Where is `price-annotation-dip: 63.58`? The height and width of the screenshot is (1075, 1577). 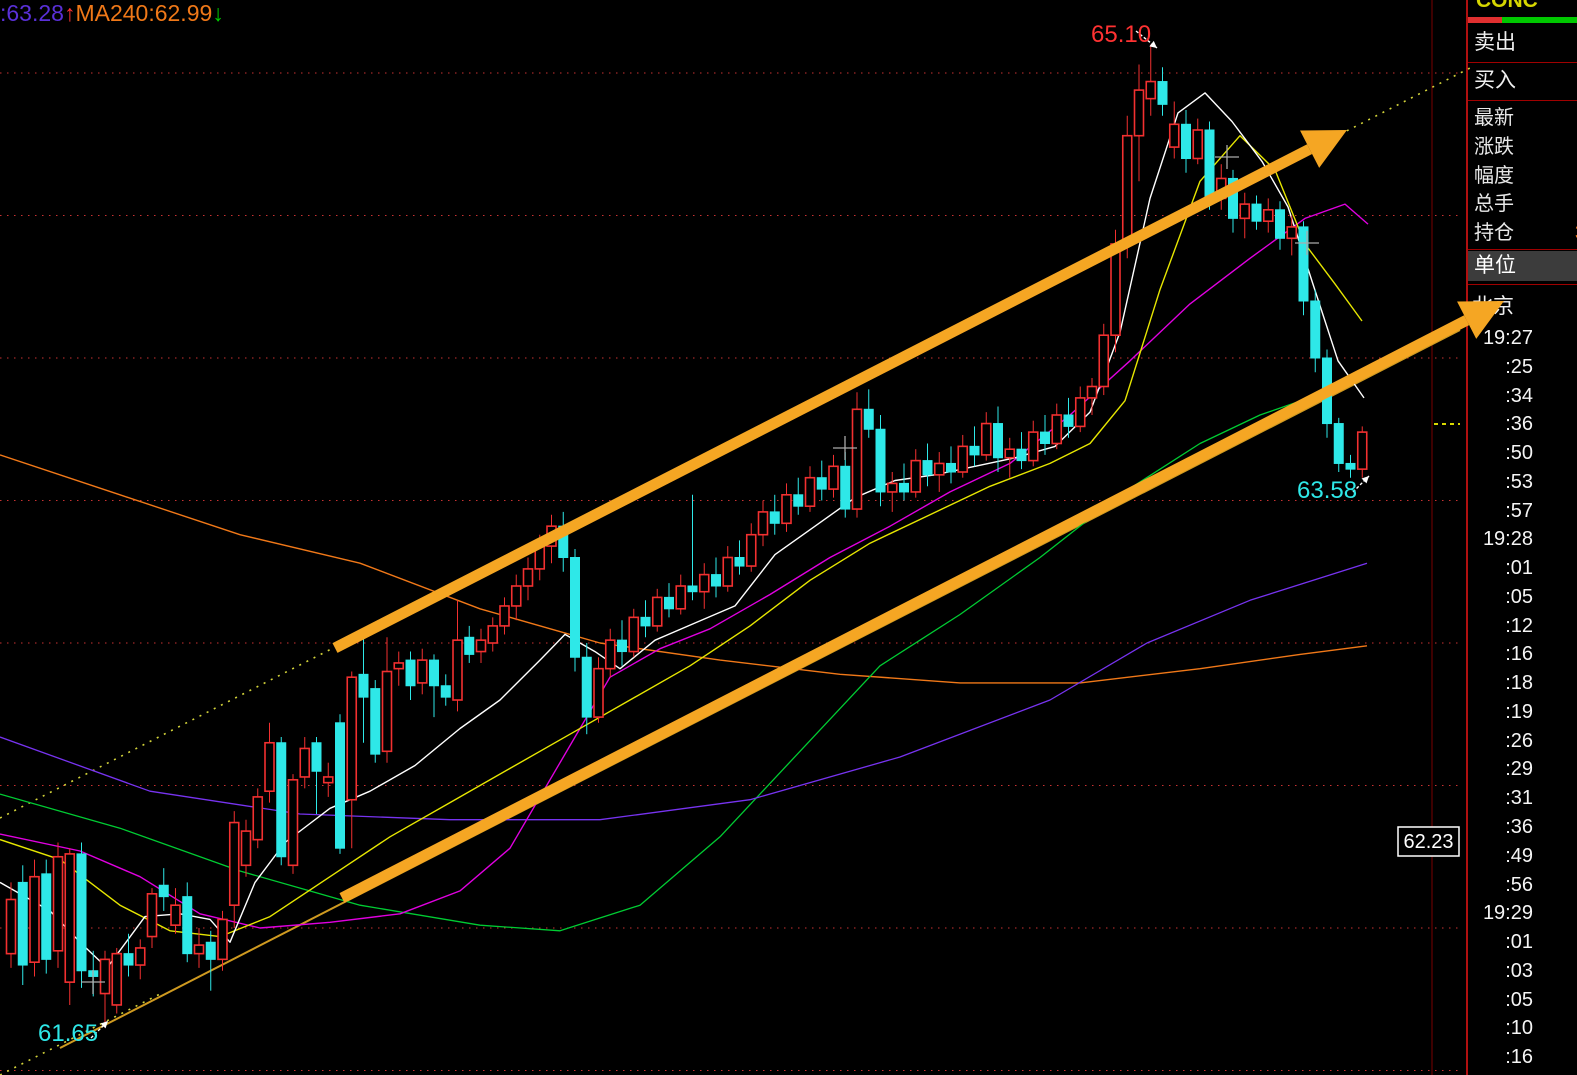
price-annotation-dip: 63.58 is located at coordinates (1327, 490).